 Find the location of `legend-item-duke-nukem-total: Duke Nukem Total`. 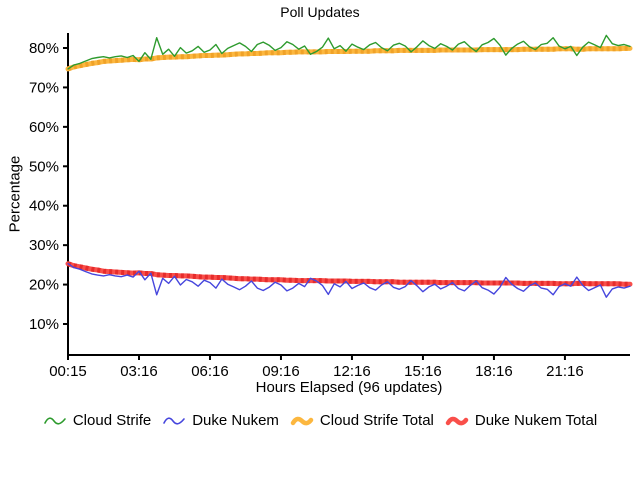

legend-item-duke-nukem-total: Duke Nukem Total is located at coordinates (521, 420).